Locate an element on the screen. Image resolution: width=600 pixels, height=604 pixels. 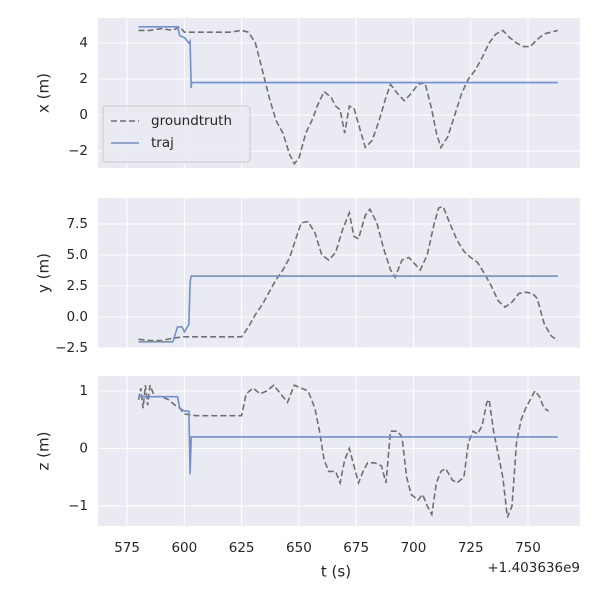
x-tick-label: 625 is located at coordinates (242, 548).